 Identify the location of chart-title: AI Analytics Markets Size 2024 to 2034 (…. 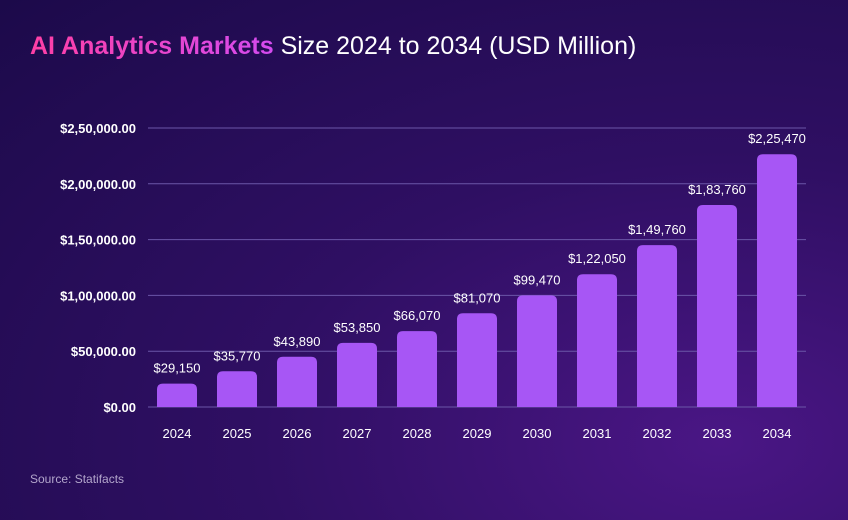
(333, 46).